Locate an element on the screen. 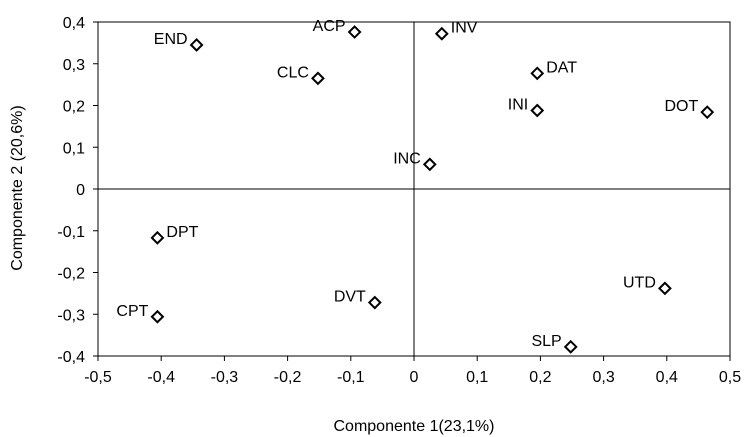 This screenshot has width=748, height=437. data-point-end is located at coordinates (196, 45).